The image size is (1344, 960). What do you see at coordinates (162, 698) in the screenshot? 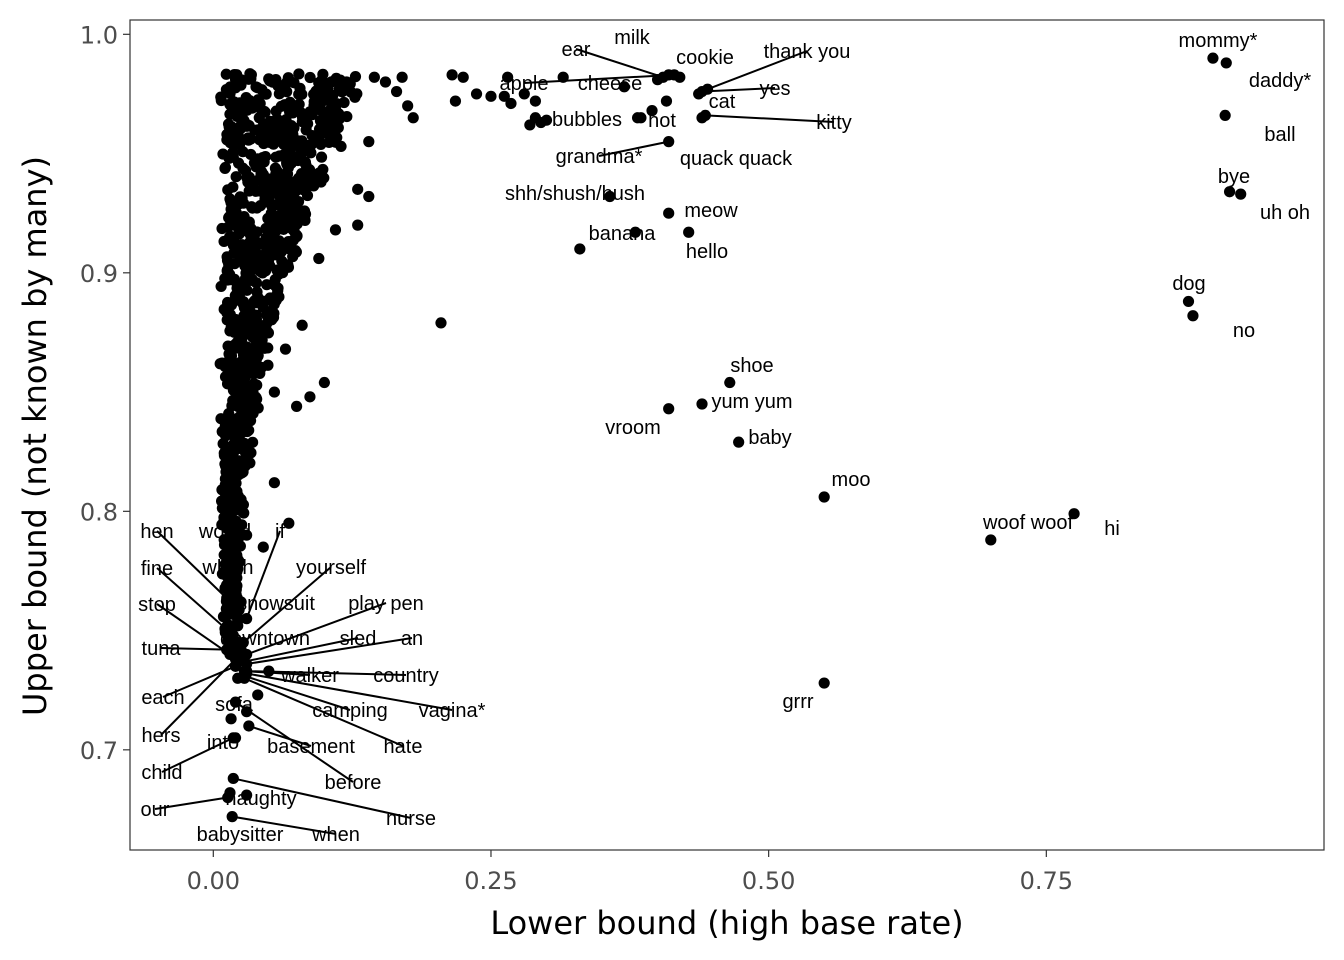
I see `point-label: each` at bounding box center [162, 698].